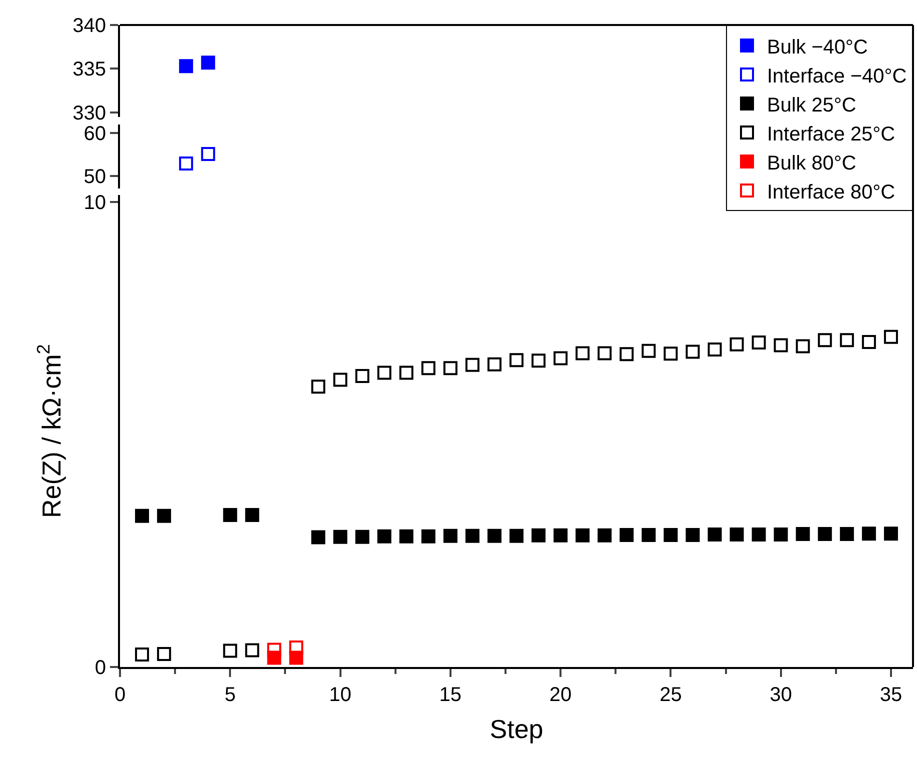 Image resolution: width=917 pixels, height=767 pixels. I want to click on y-tick-label: 335, so click(89, 69).